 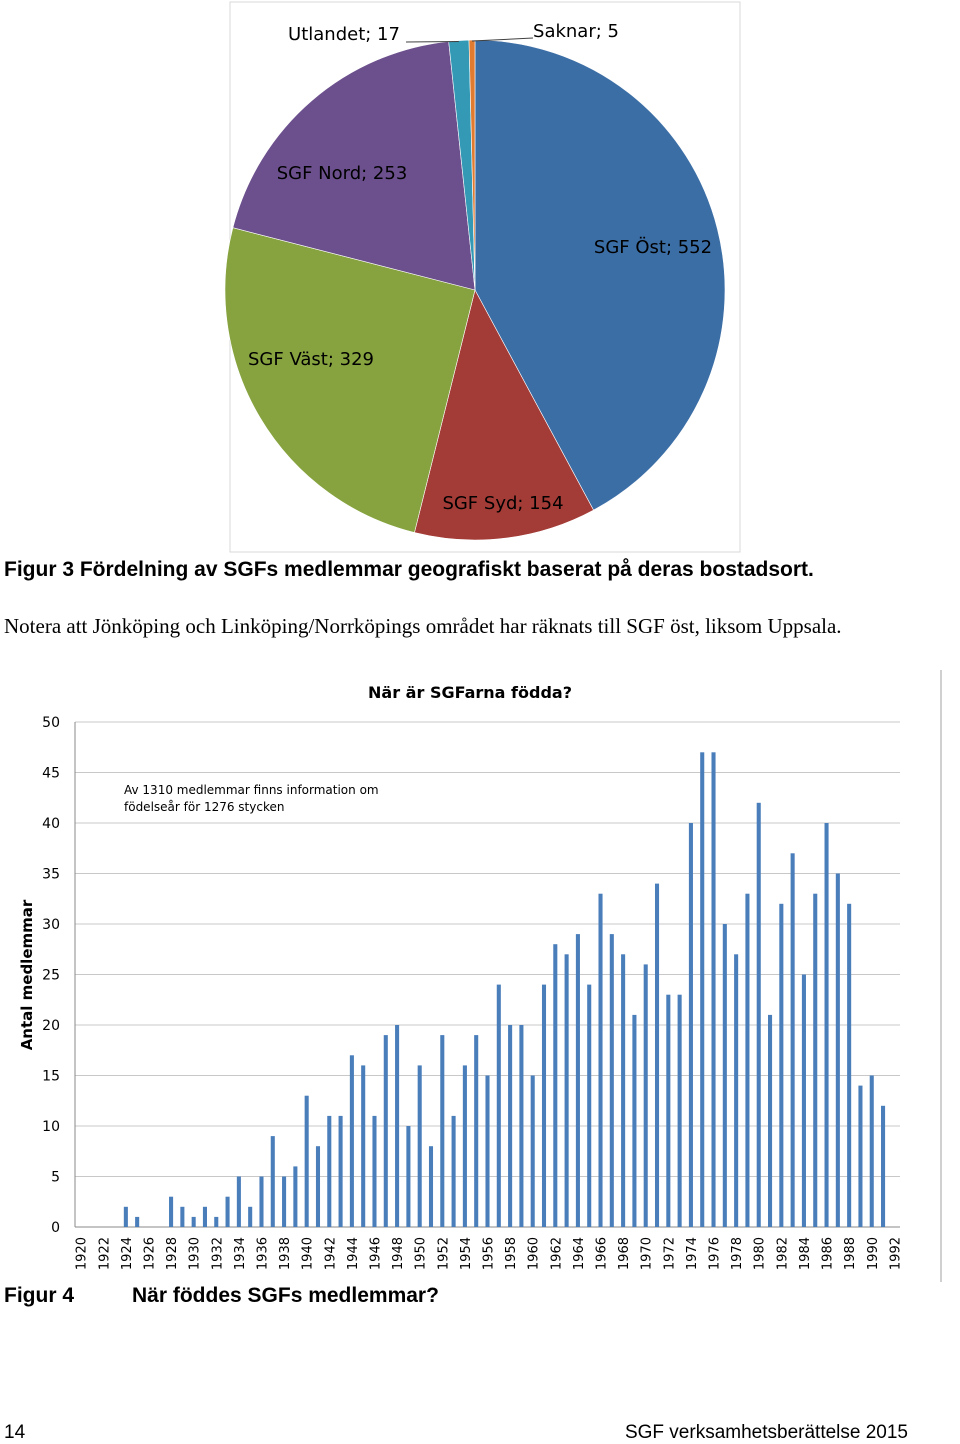 What do you see at coordinates (353, 1253) in the screenshot?
I see `x-tick-label-1944: 1944` at bounding box center [353, 1253].